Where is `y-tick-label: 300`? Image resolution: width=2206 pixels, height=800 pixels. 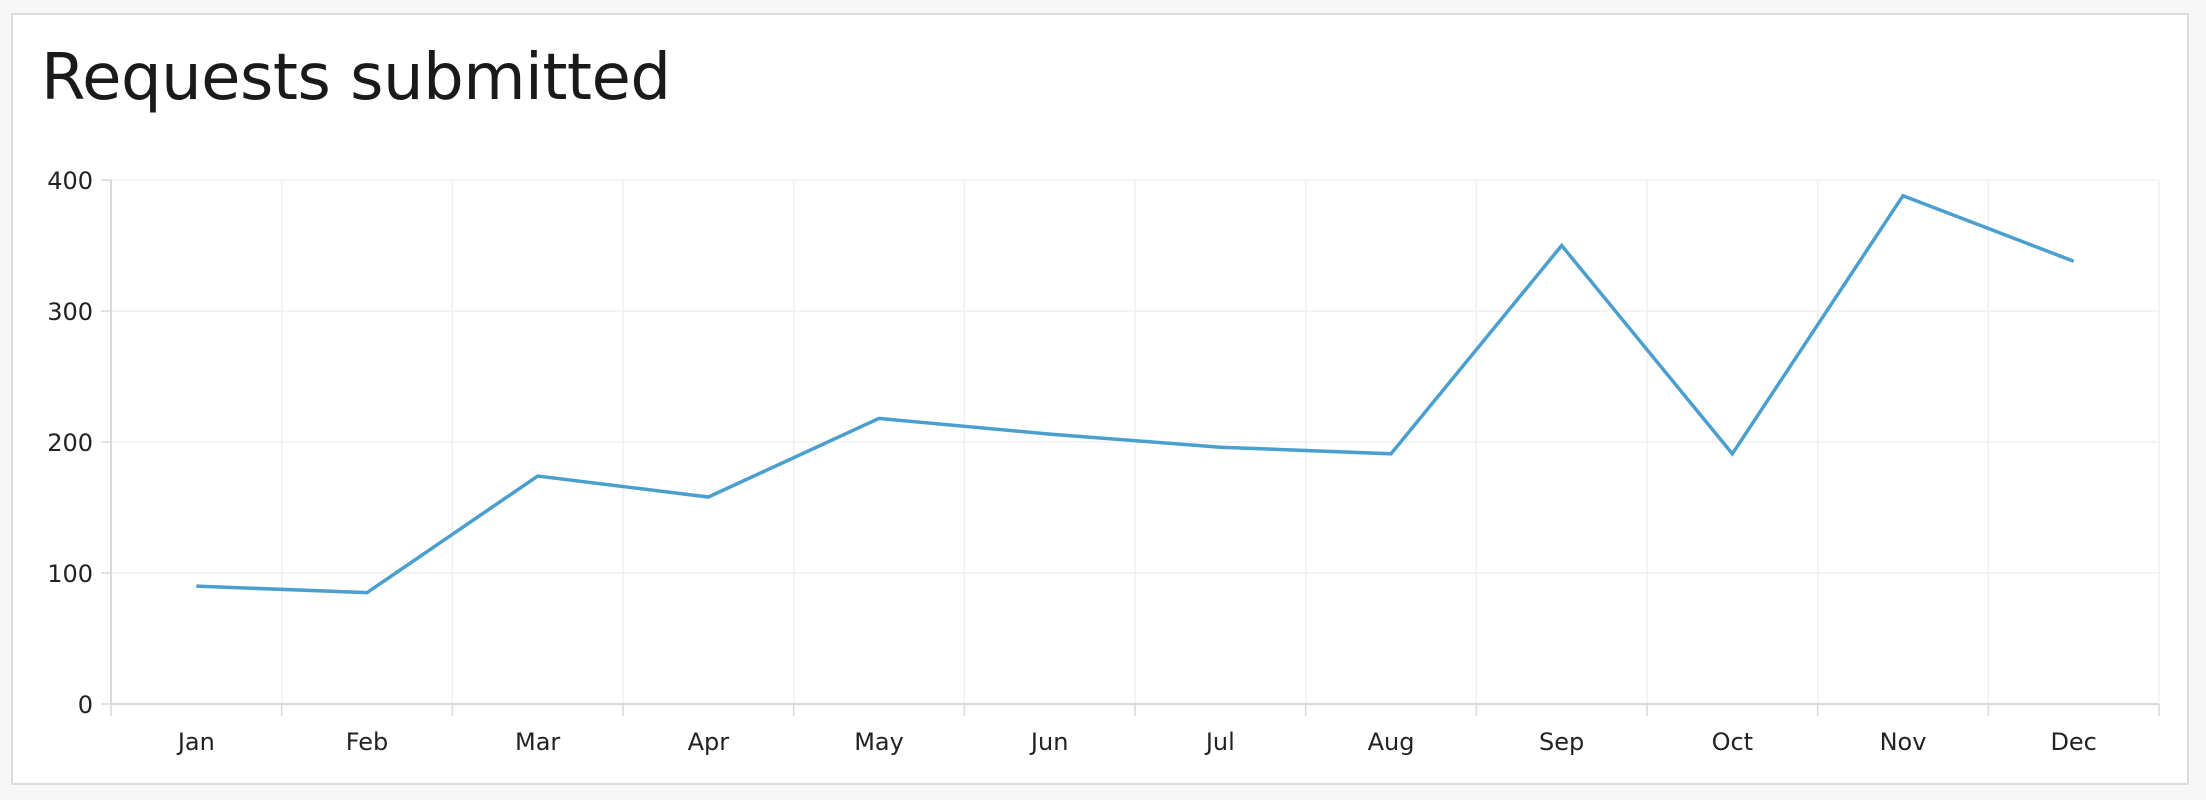
y-tick-label: 300 is located at coordinates (70, 312).